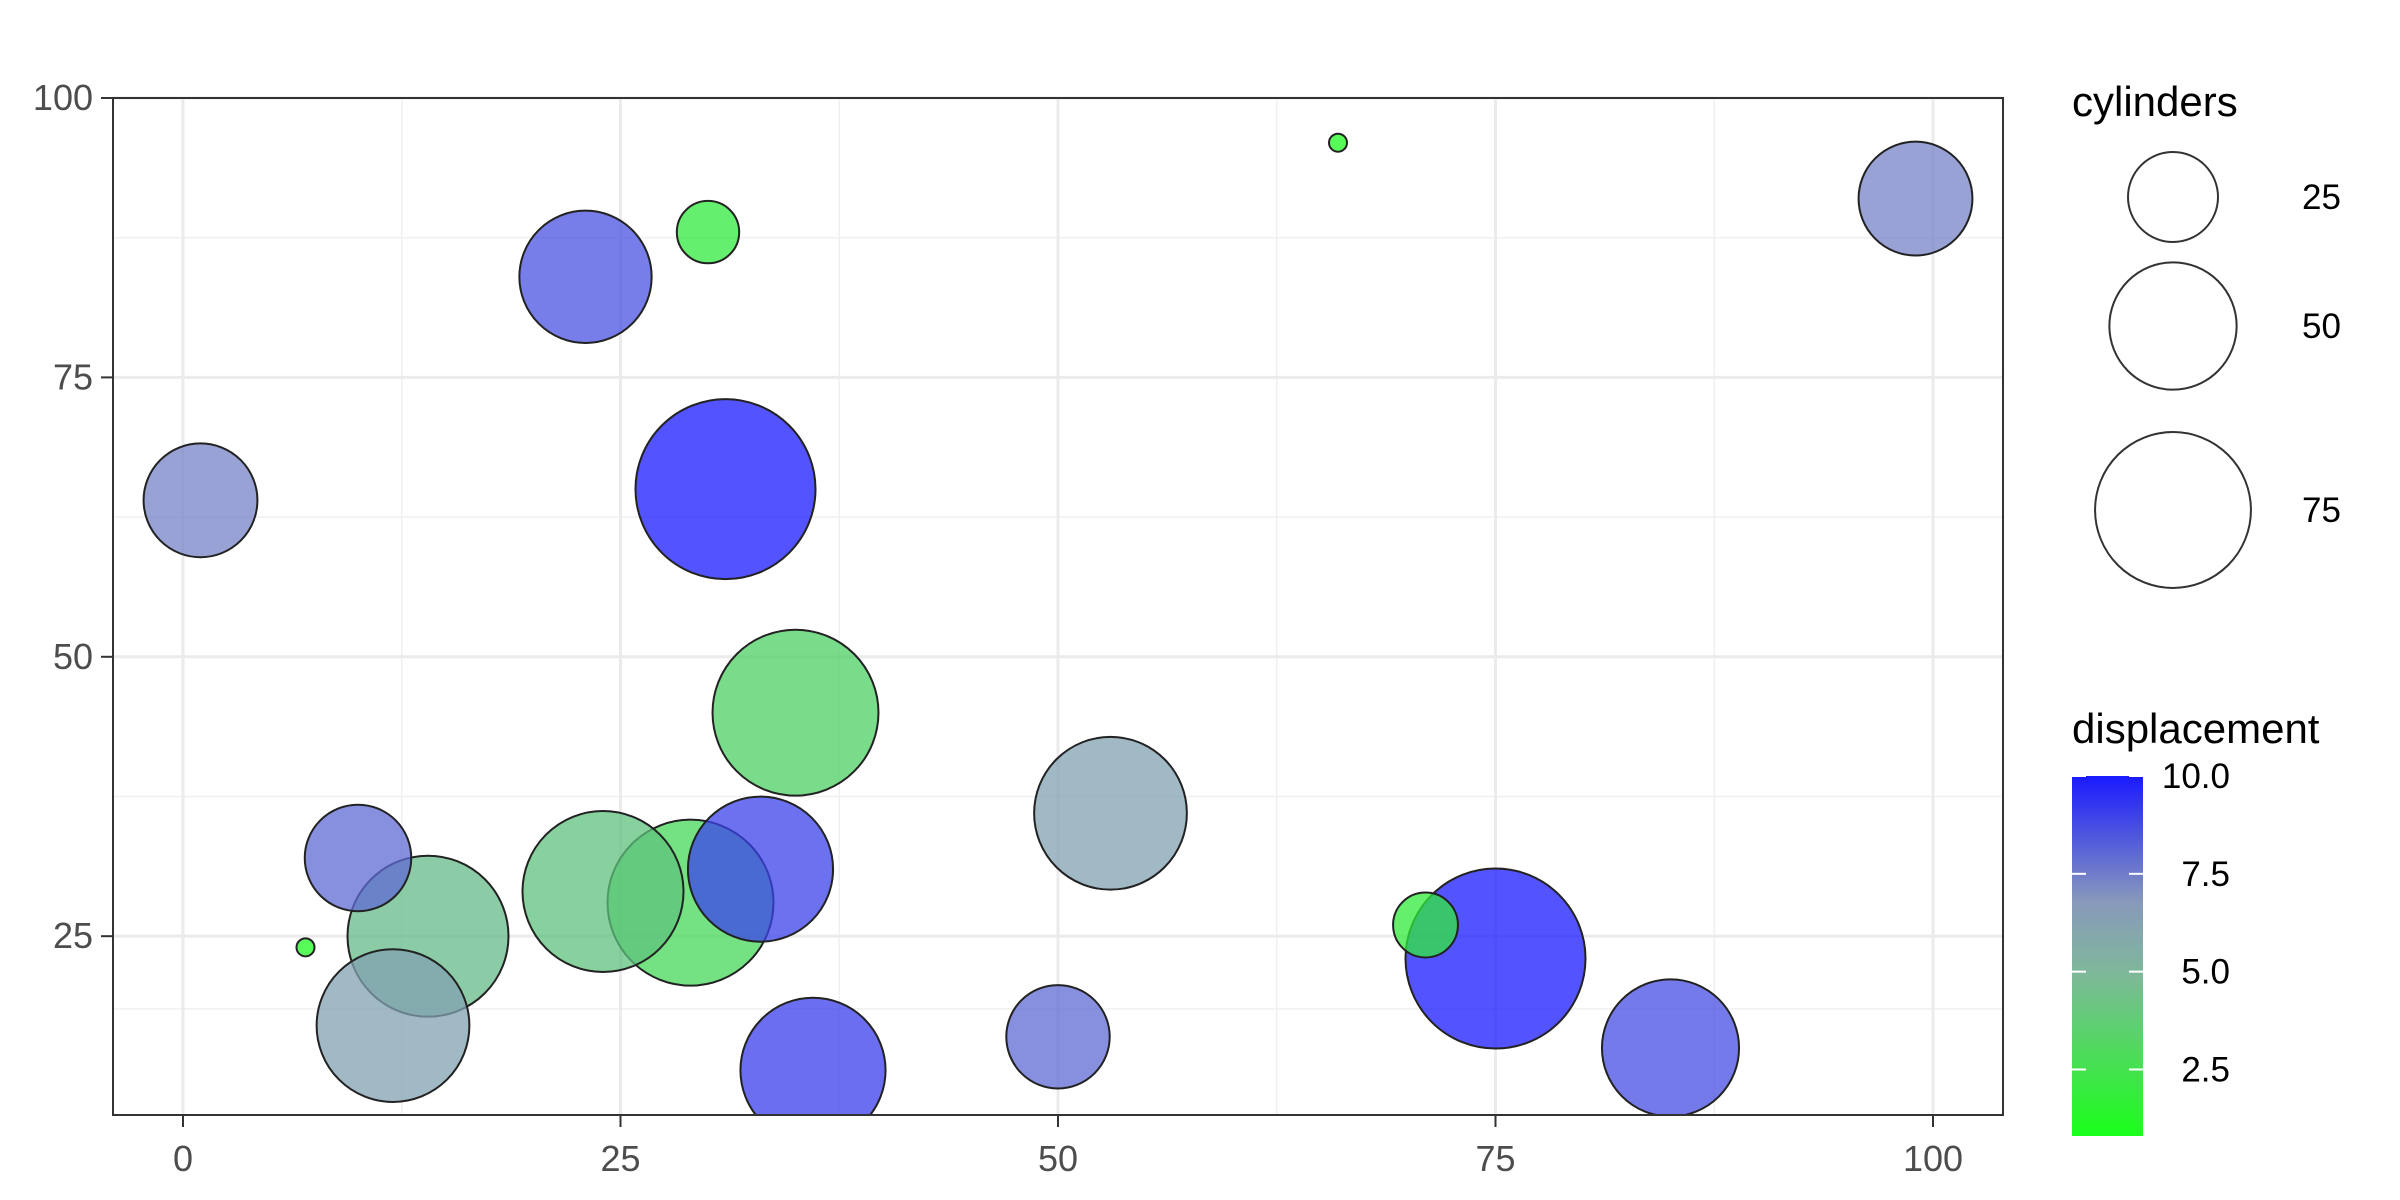  What do you see at coordinates (2196, 728) in the screenshot?
I see `color-legend-title: displacement` at bounding box center [2196, 728].